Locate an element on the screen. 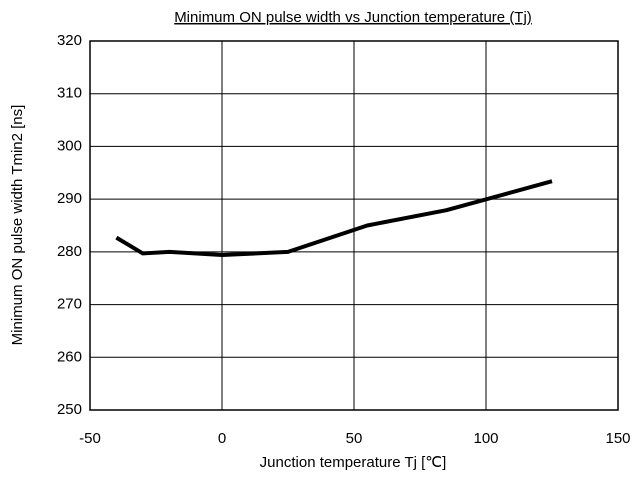  y-tick-label: 310 is located at coordinates (69, 93).